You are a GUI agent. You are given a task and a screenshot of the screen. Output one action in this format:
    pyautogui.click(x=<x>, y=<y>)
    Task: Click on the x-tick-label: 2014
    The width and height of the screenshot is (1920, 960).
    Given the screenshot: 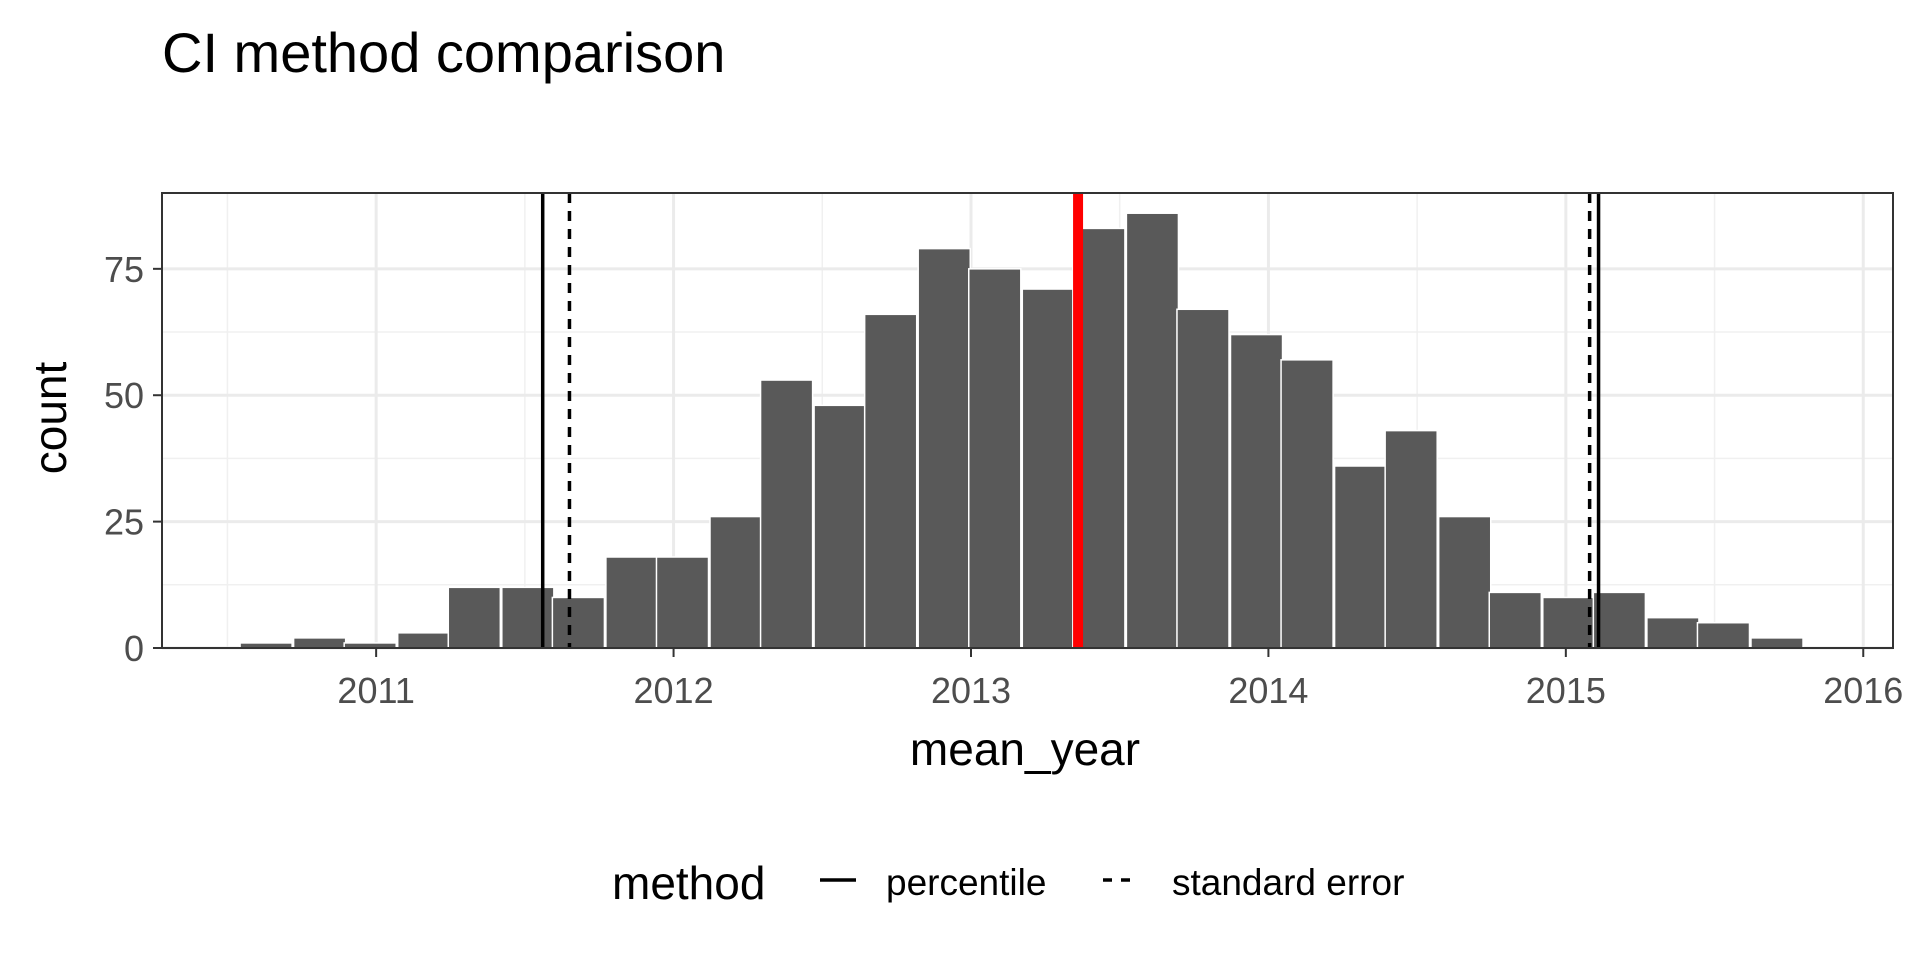 What is the action you would take?
    pyautogui.click(x=1268, y=690)
    